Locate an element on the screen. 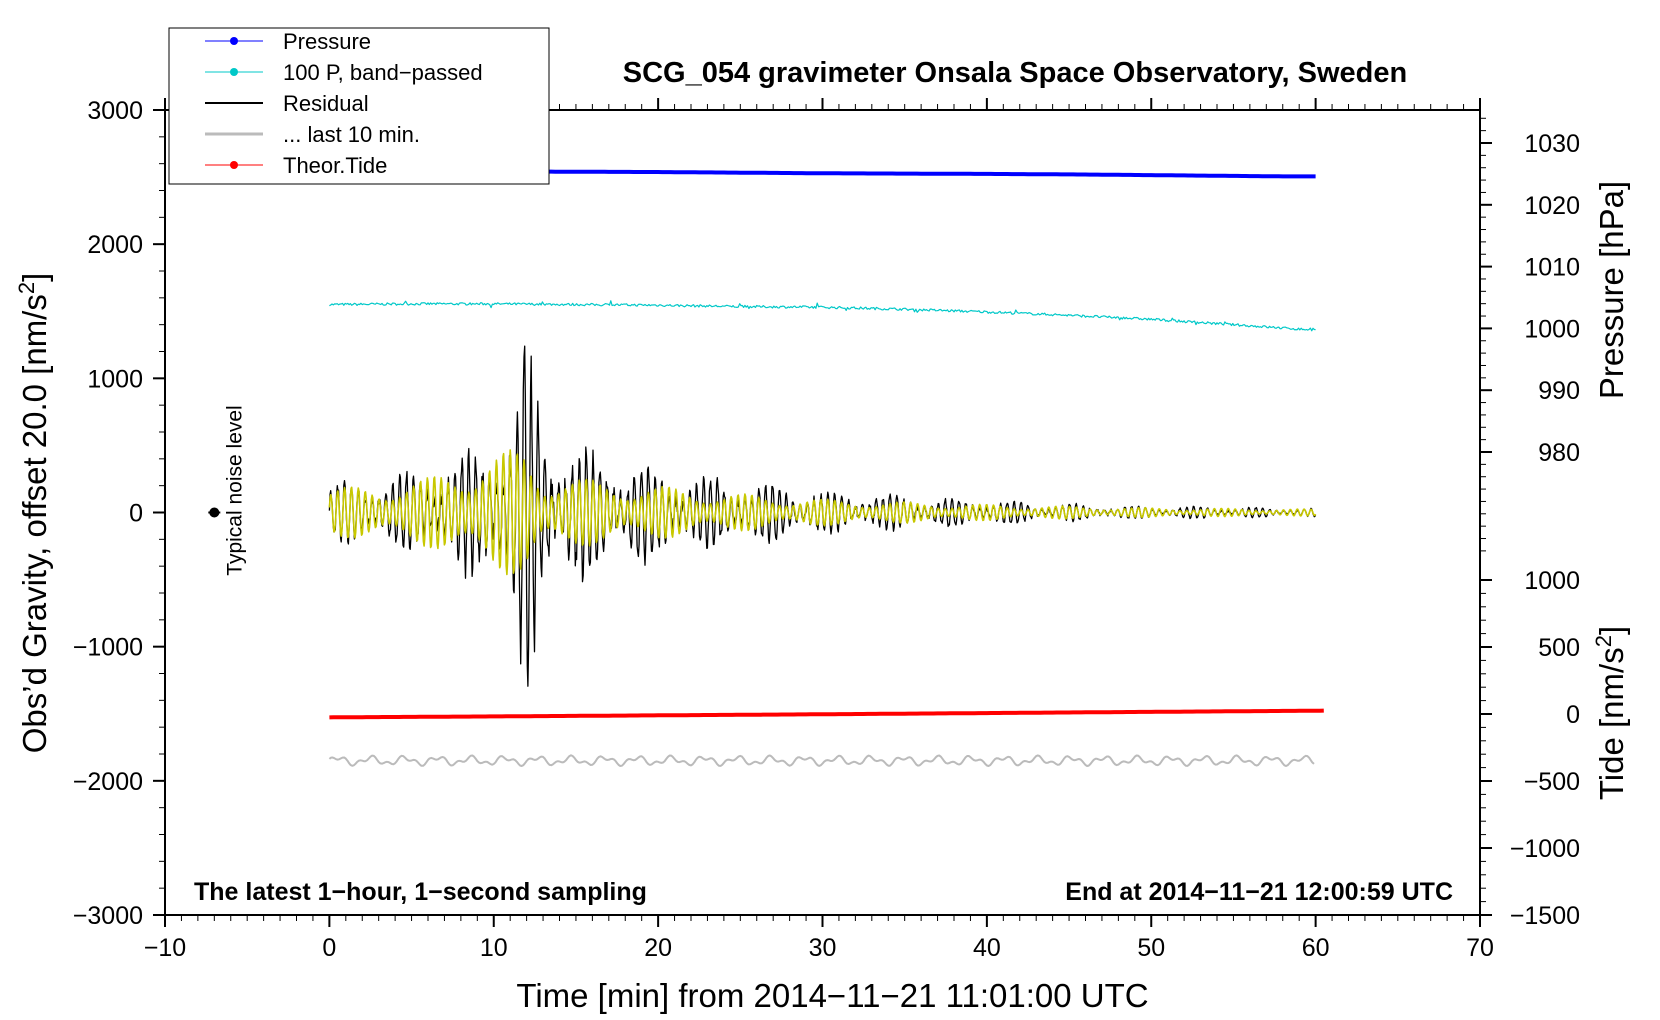  y-tide-title: Tide [nm/s2] is located at coordinates (1610, 713).